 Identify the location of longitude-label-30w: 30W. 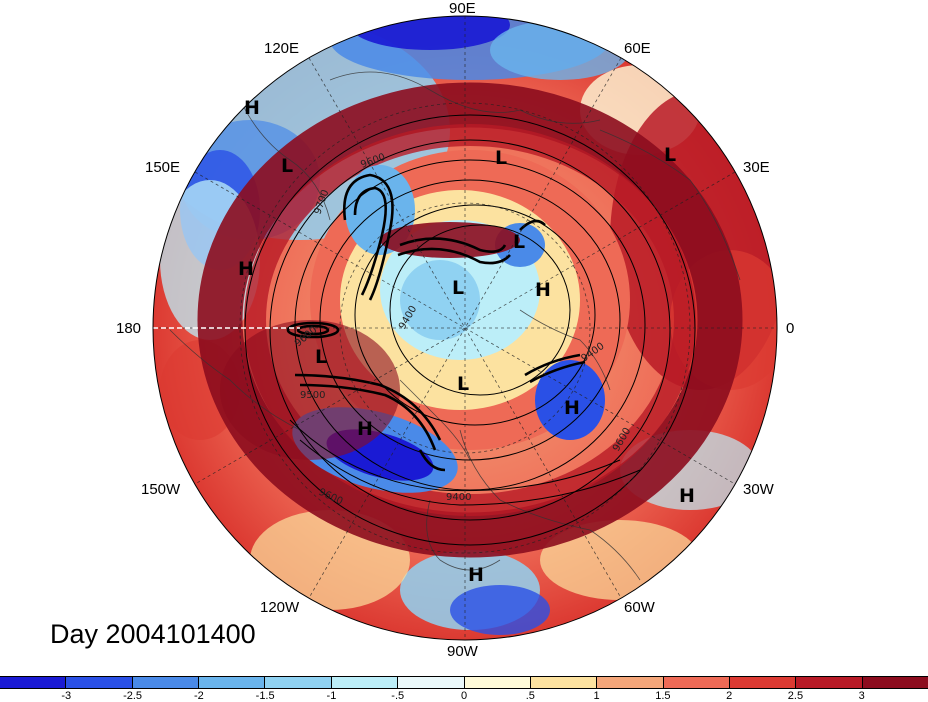
(758, 489).